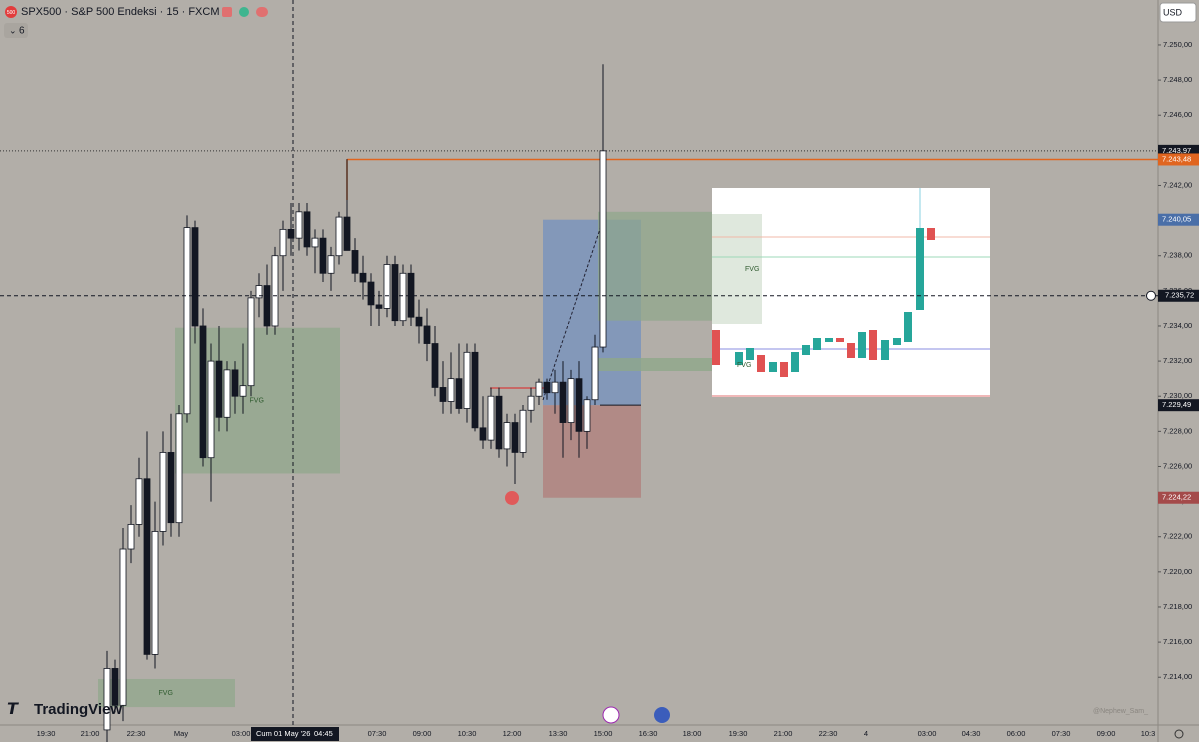 The height and width of the screenshot is (742, 1199). I want to click on currency: USD, so click(1173, 12).